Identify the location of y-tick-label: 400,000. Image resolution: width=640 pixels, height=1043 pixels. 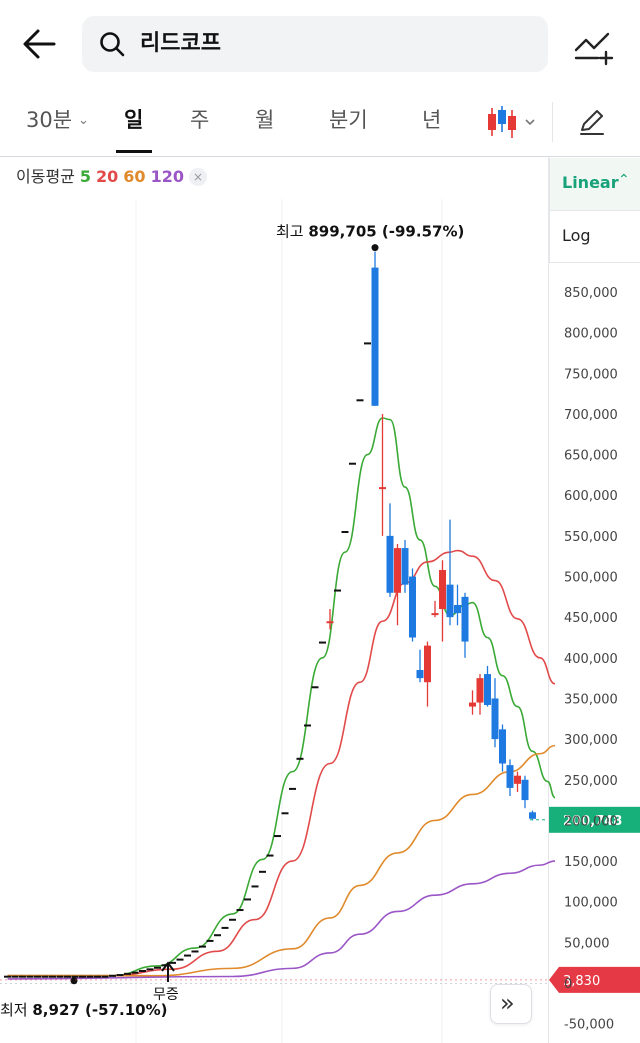
(591, 659).